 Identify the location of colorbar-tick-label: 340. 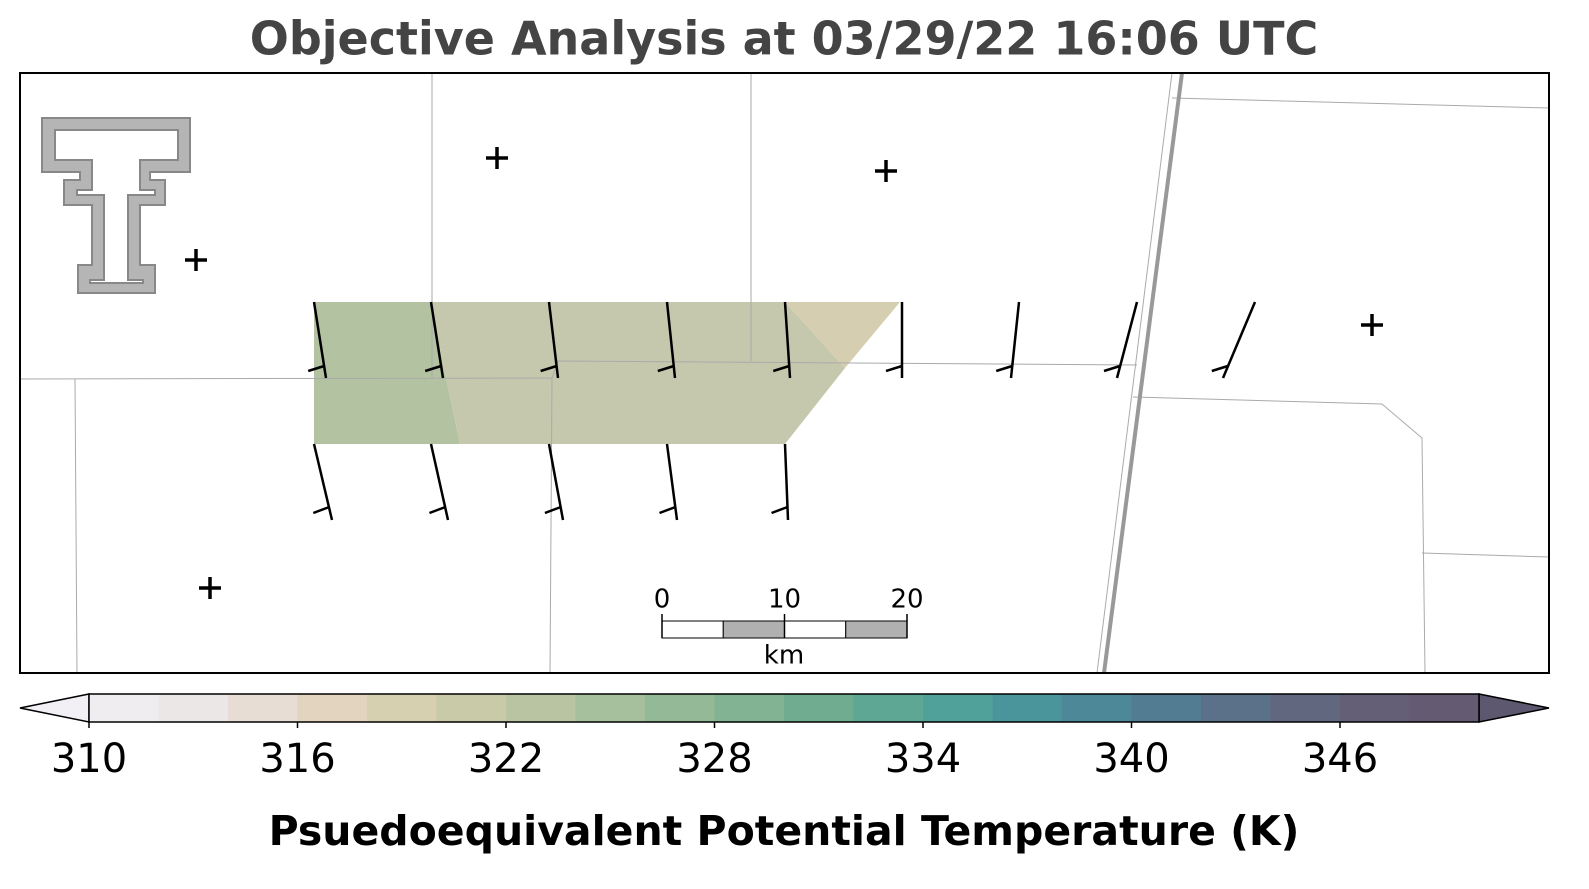
(1131, 759).